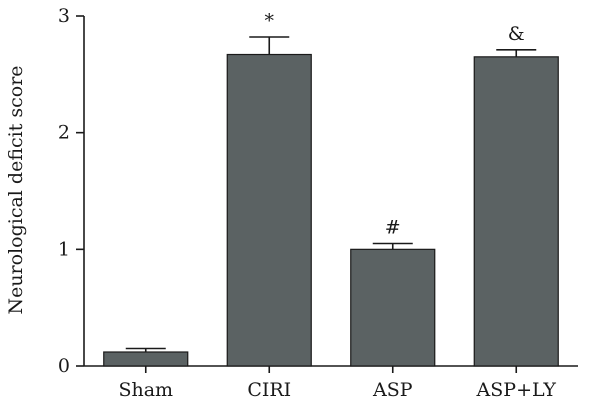 The image size is (600, 417). What do you see at coordinates (392, 390) in the screenshot?
I see `x-tick-label: ASP` at bounding box center [392, 390].